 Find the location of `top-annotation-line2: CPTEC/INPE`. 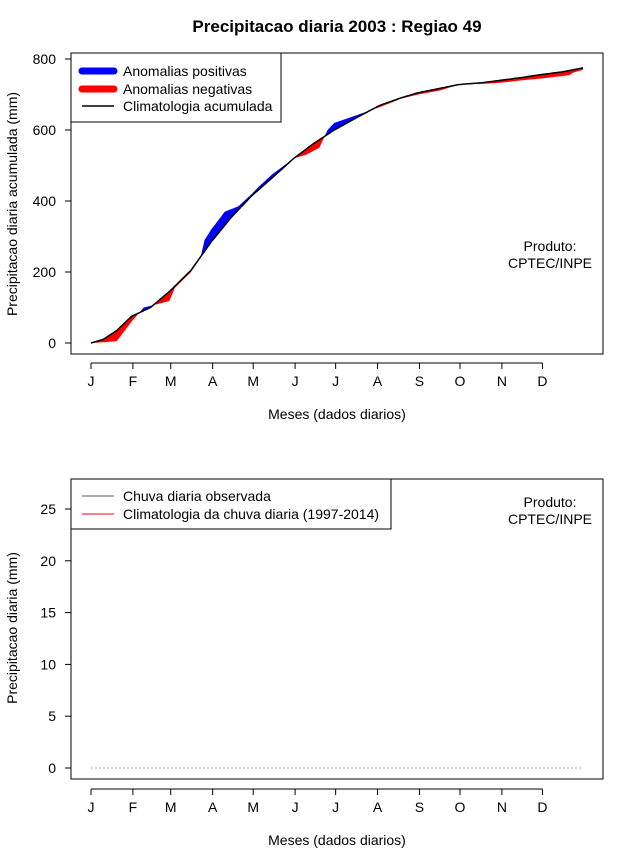

top-annotation-line2: CPTEC/INPE is located at coordinates (550, 263).